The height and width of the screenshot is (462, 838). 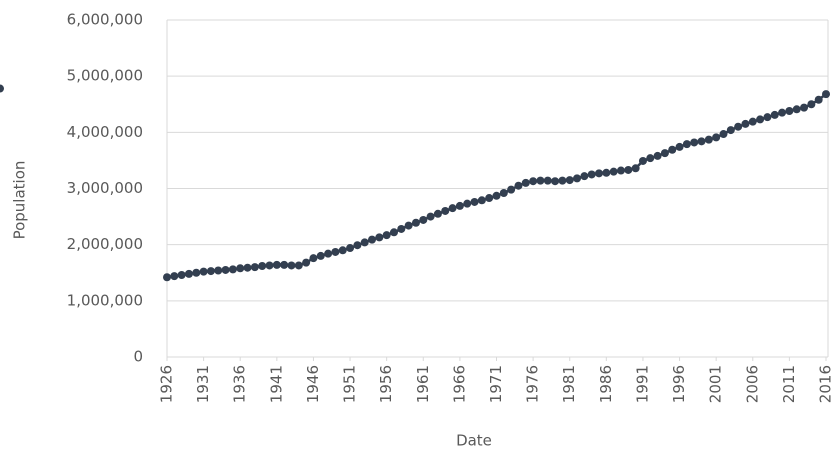 I want to click on y-axis-label: Population, so click(x=20, y=200).